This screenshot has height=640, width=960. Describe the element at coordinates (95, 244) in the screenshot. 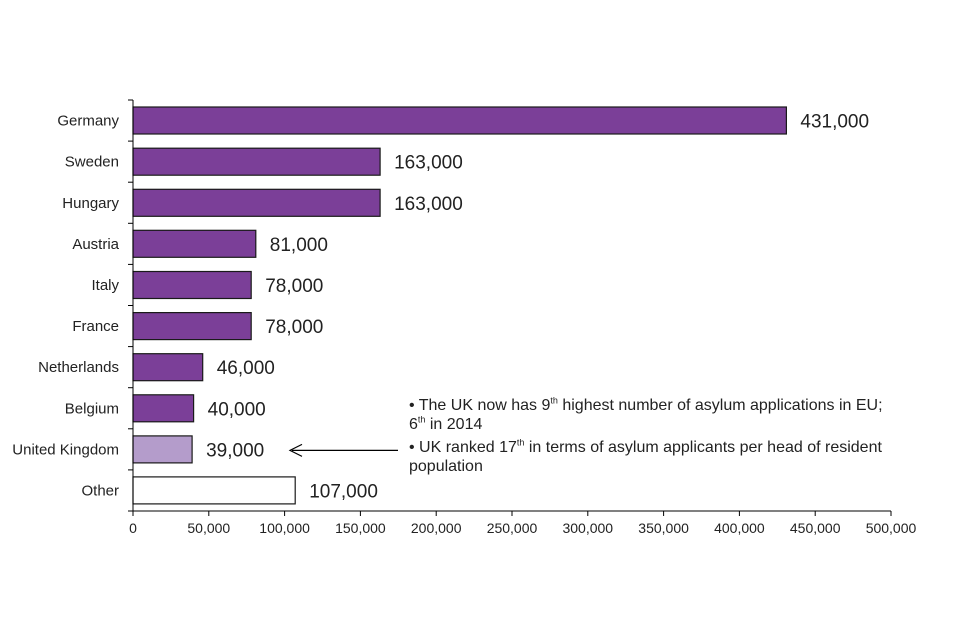

I see `category-label-austria: Austria` at that location.